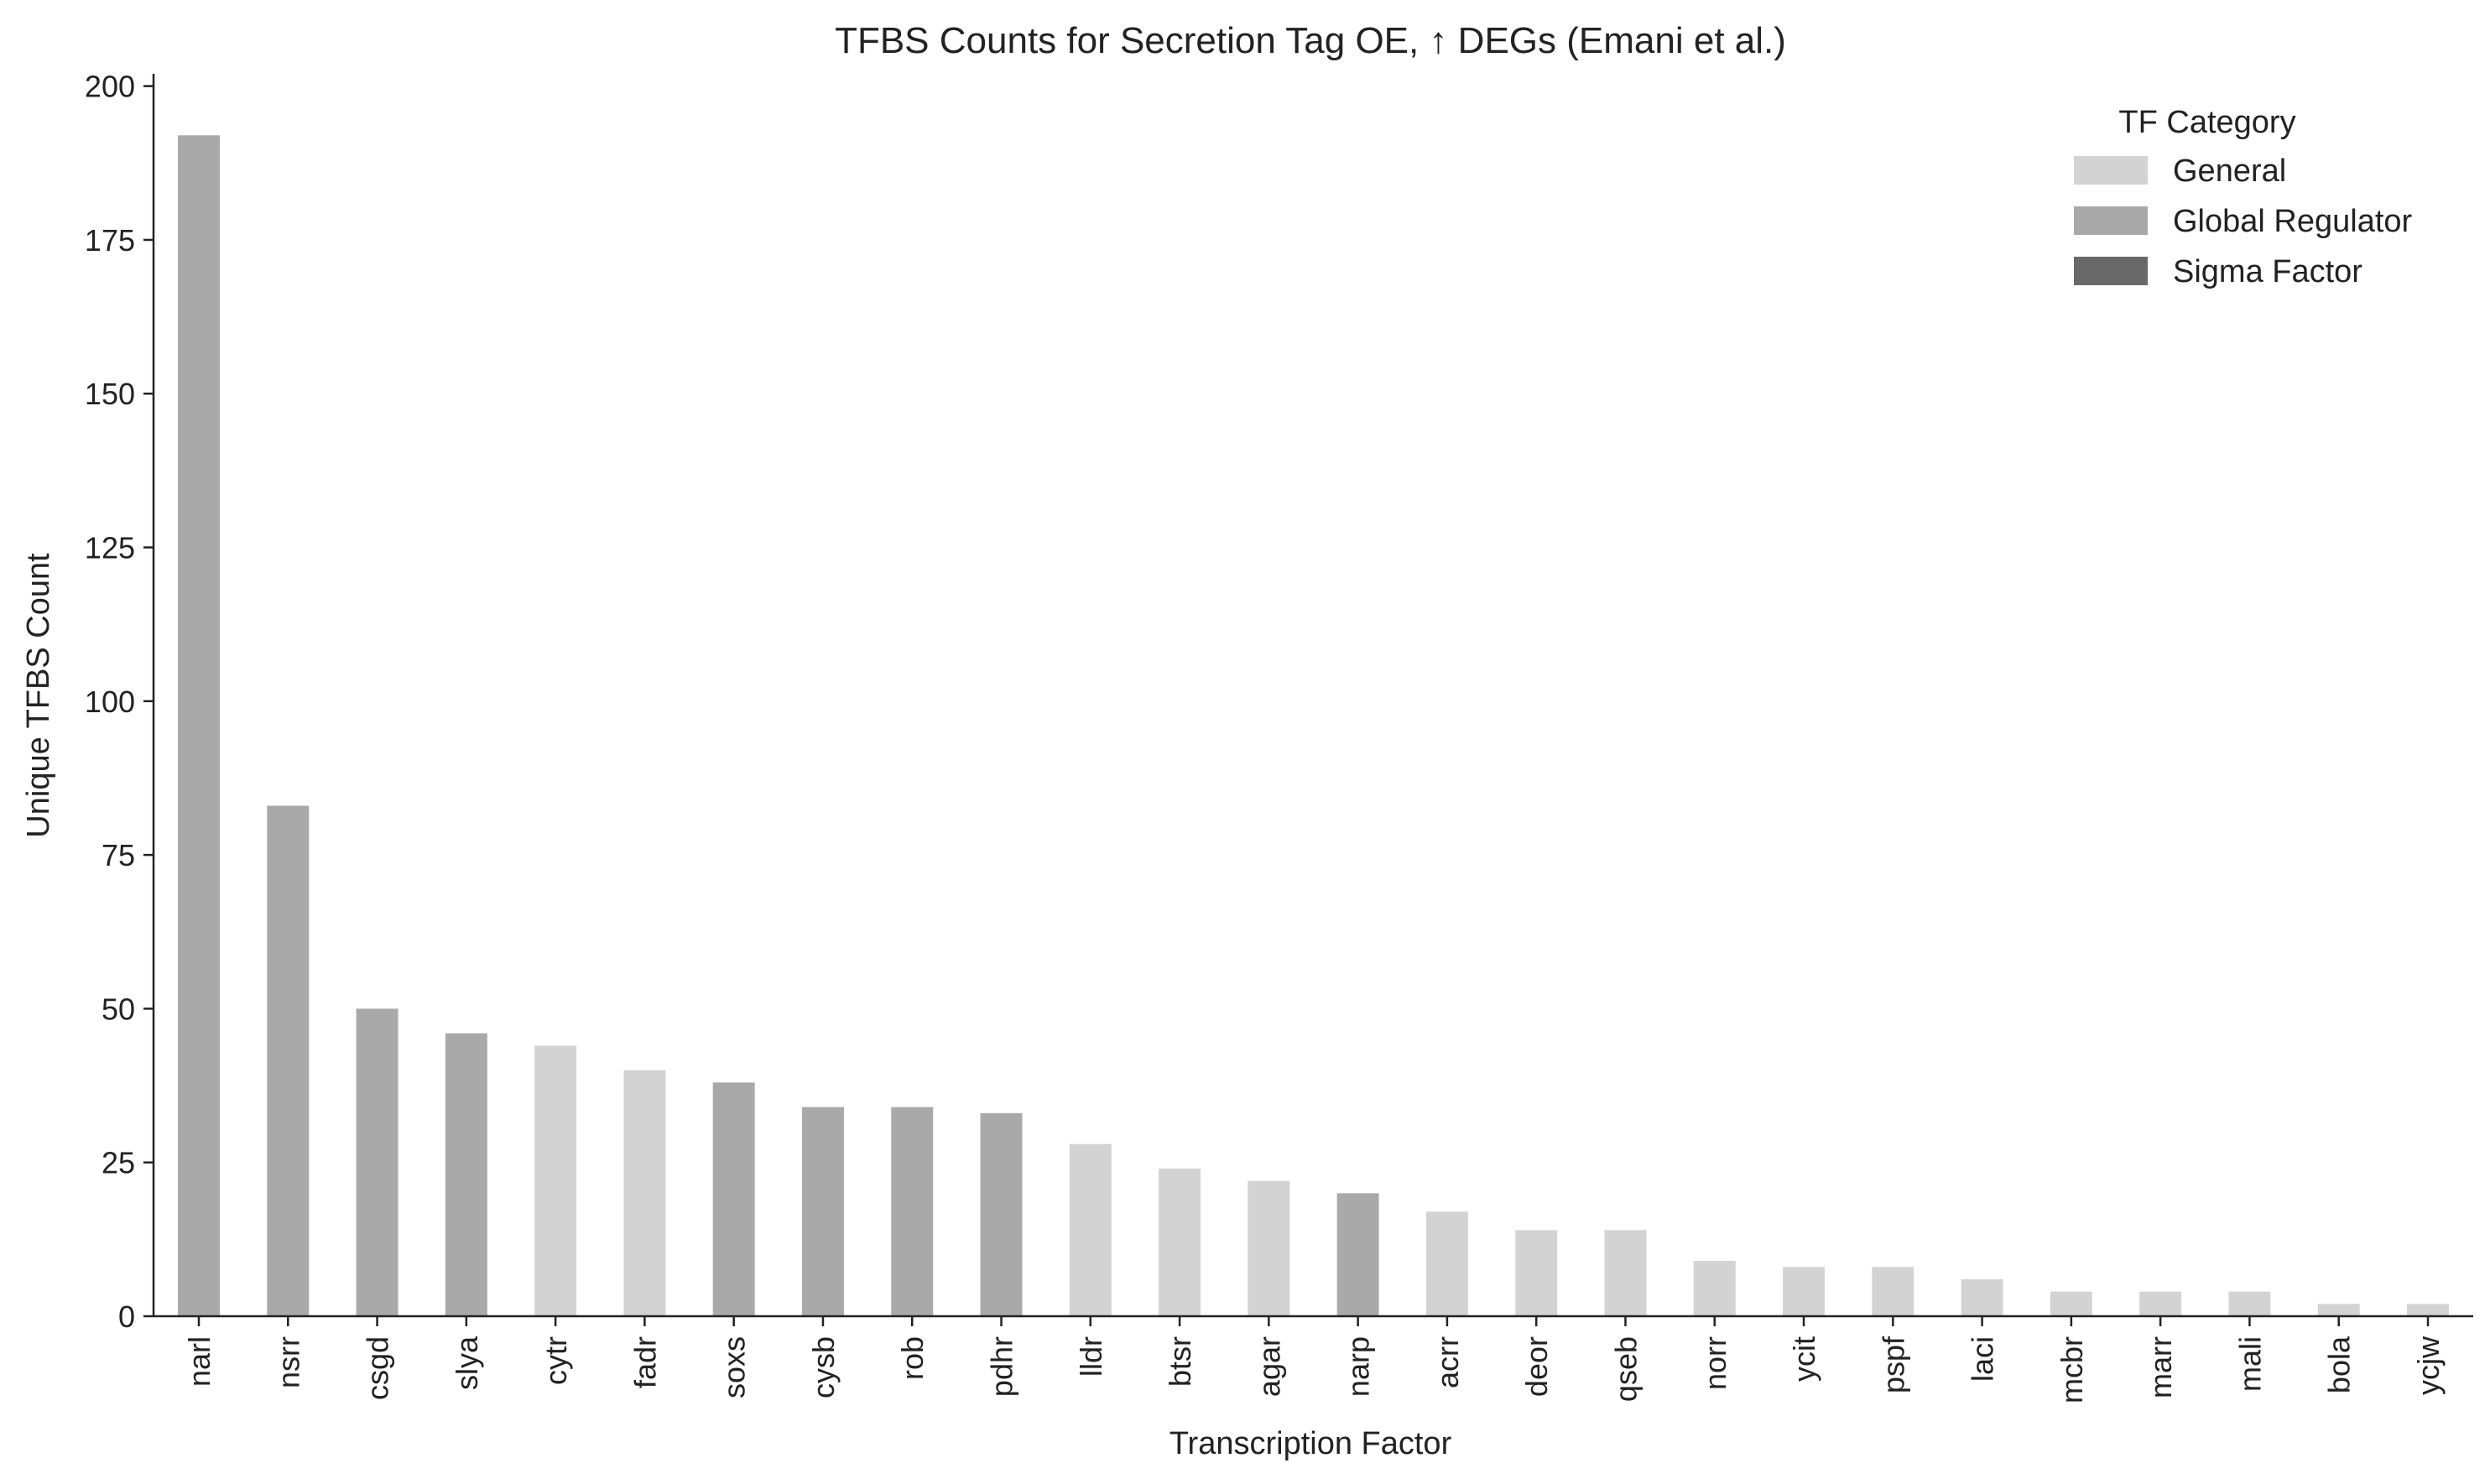 The height and width of the screenshot is (1484, 2490). Describe the element at coordinates (1715, 1288) in the screenshot. I see `bar-norr` at that location.